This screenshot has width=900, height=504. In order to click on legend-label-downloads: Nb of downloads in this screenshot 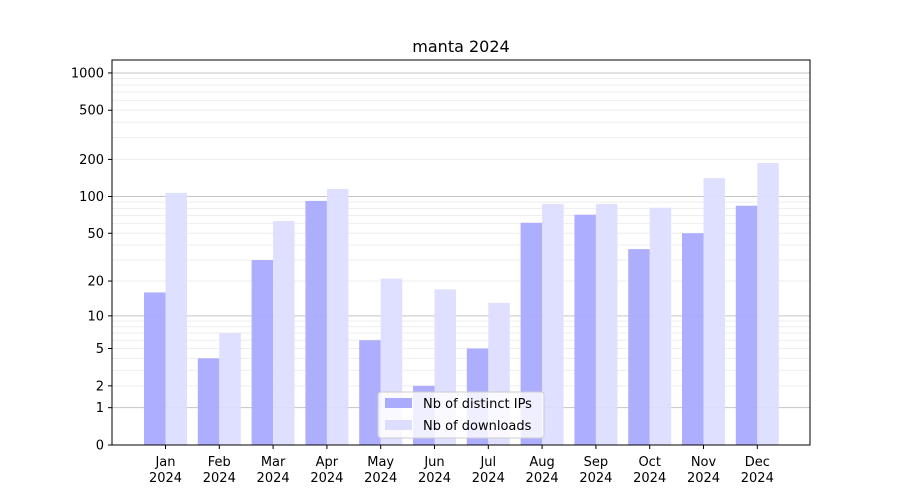, I will do `click(477, 426)`.